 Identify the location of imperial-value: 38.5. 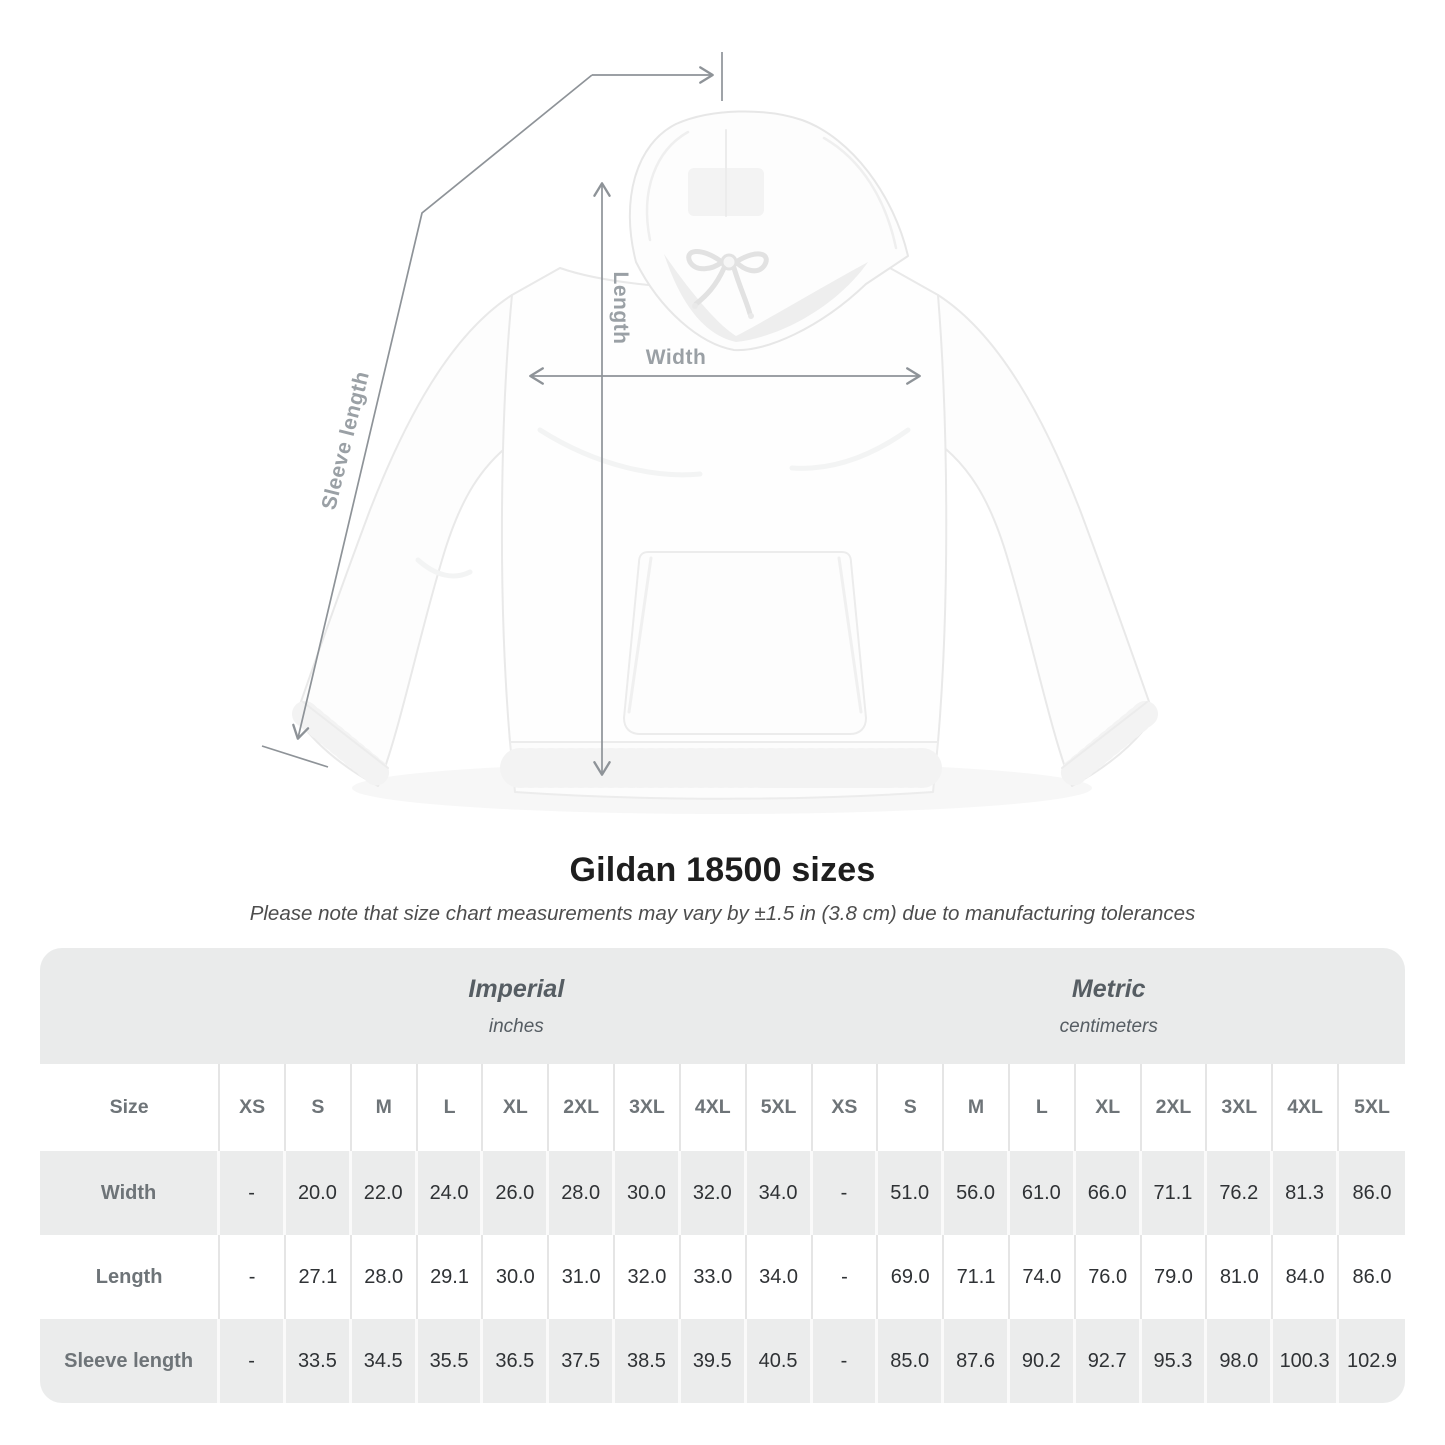
(648, 1361).